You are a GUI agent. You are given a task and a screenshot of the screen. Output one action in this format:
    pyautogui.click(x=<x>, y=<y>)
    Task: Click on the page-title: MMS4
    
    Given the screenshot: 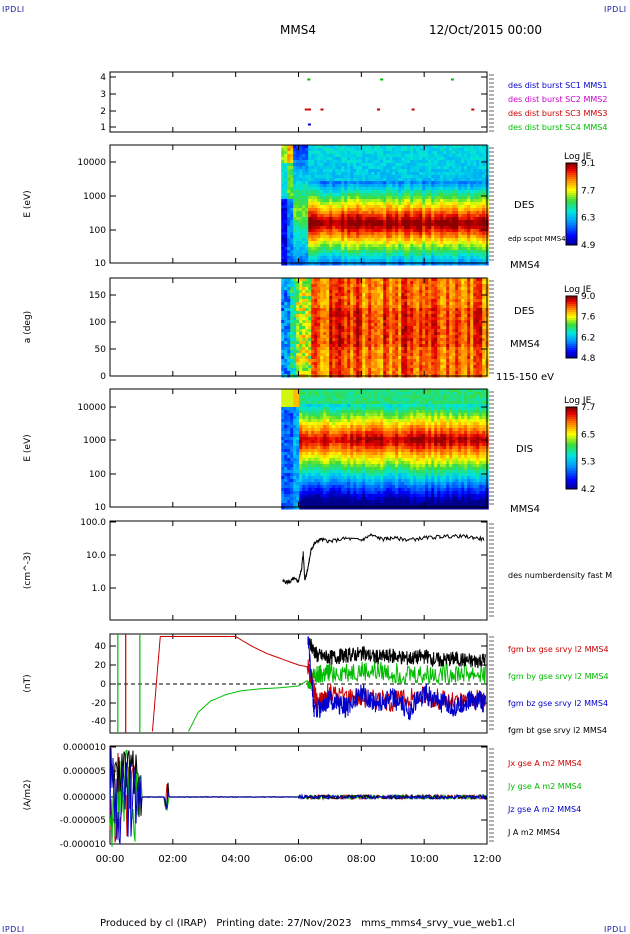 What is the action you would take?
    pyautogui.click(x=298, y=30)
    